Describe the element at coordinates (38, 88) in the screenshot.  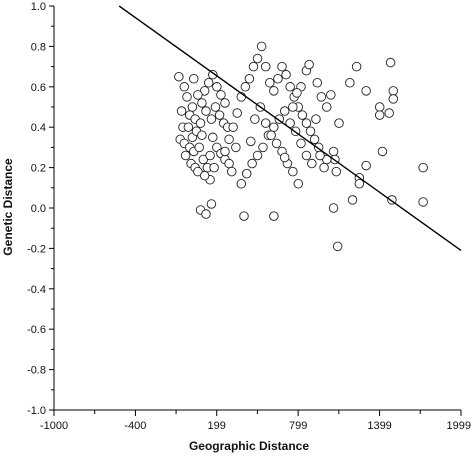
I see `y-tick-label: 0.6` at that location.